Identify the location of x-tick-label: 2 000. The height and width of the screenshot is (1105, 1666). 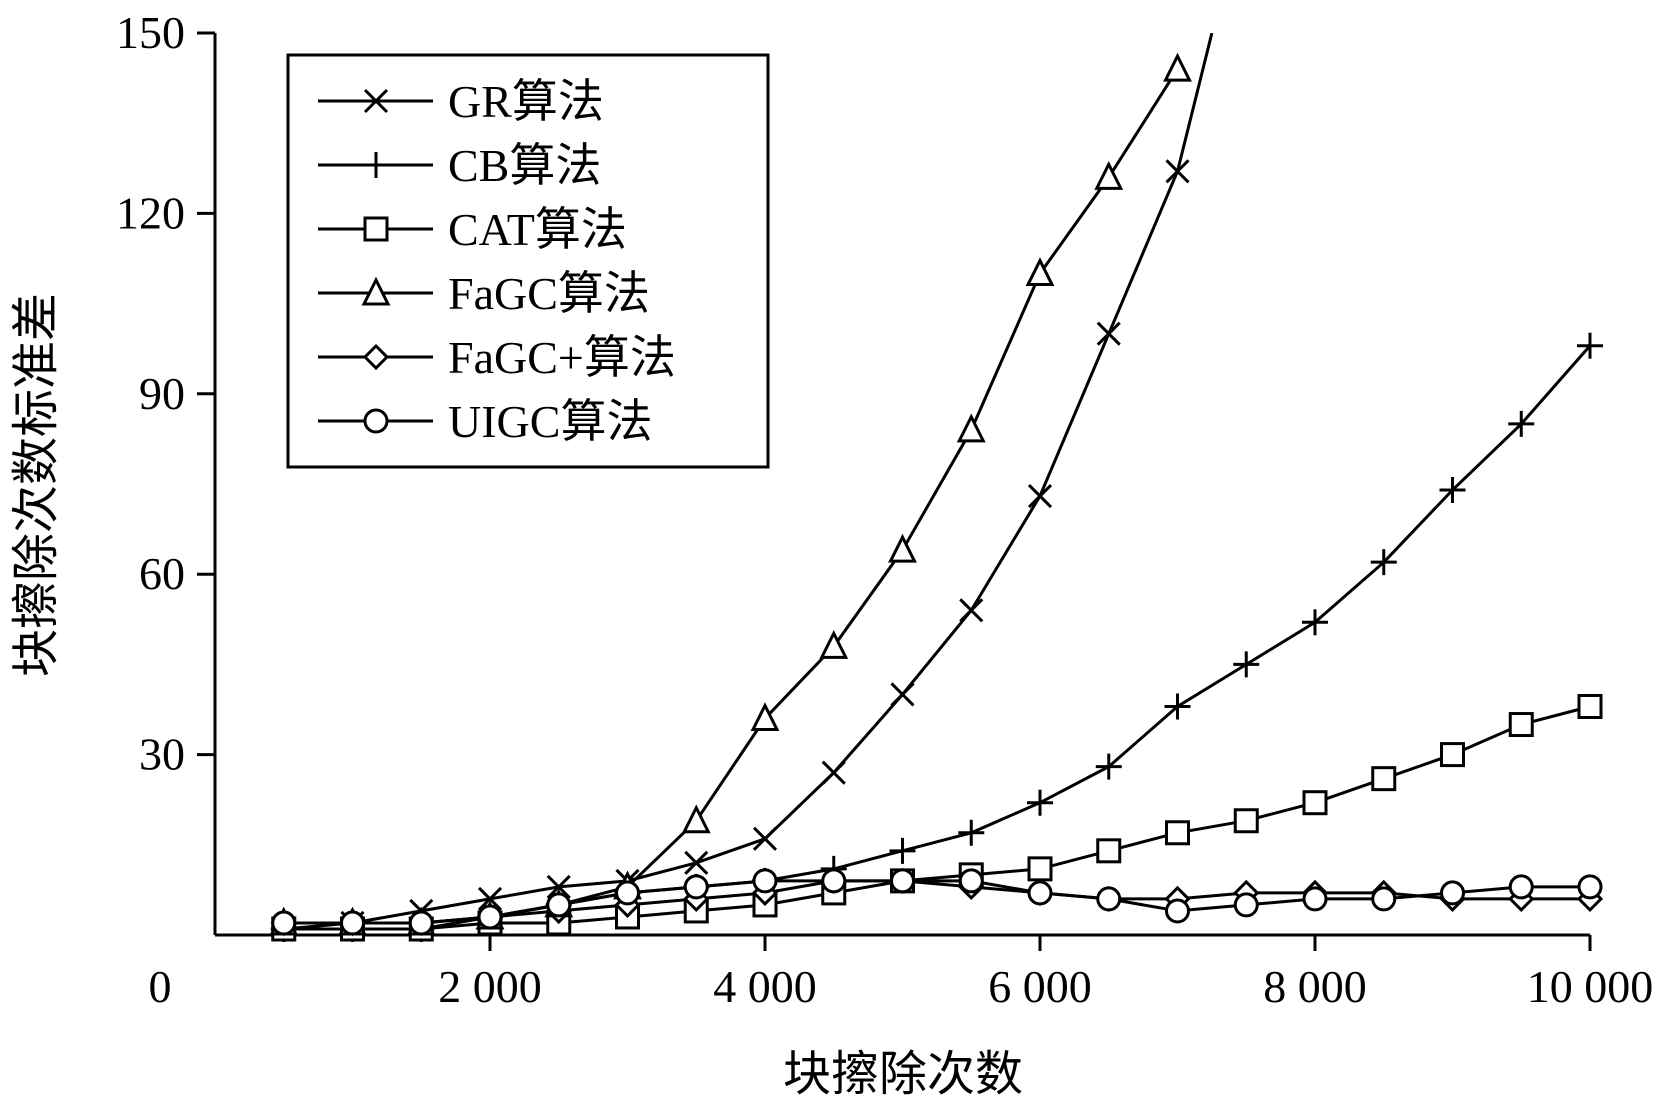
(490, 986).